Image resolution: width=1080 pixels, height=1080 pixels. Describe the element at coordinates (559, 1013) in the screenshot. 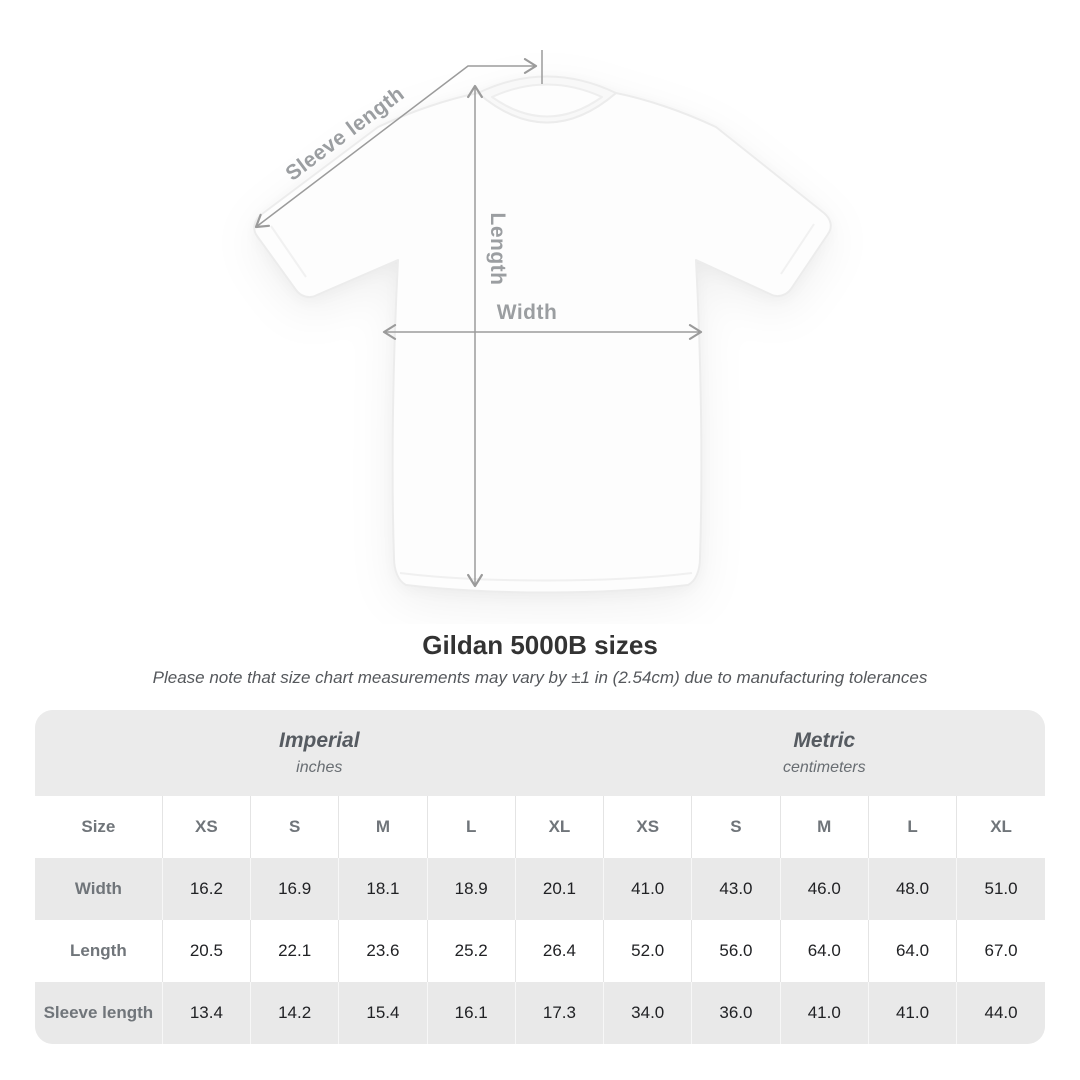

I see `measurement-cell: 17.3` at that location.